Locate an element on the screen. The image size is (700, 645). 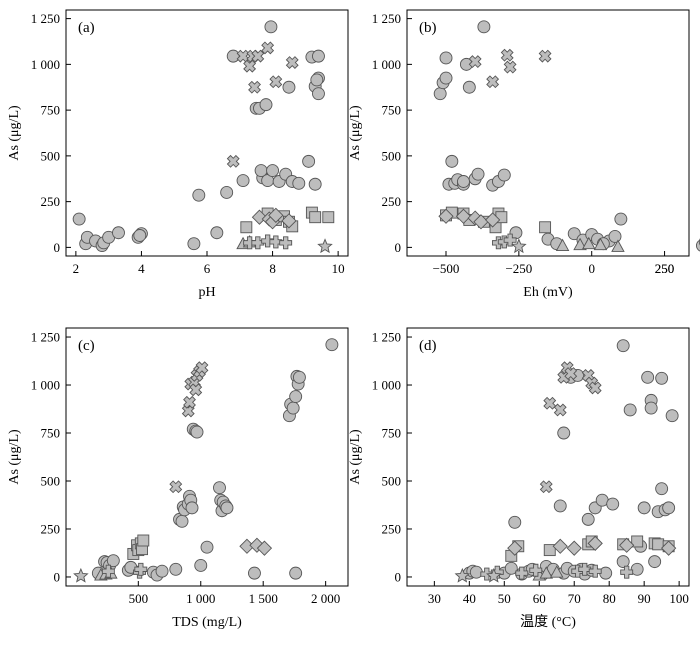
x-tick-label-d: 90 is located at coordinates (644, 598).